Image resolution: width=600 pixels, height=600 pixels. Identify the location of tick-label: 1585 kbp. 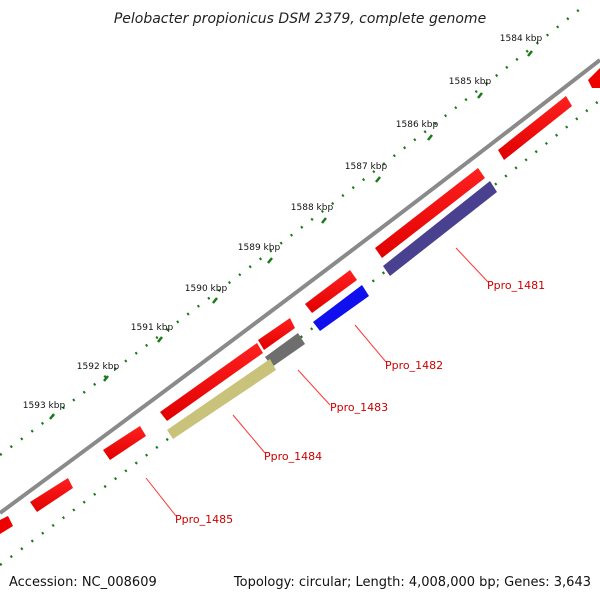
(470, 82).